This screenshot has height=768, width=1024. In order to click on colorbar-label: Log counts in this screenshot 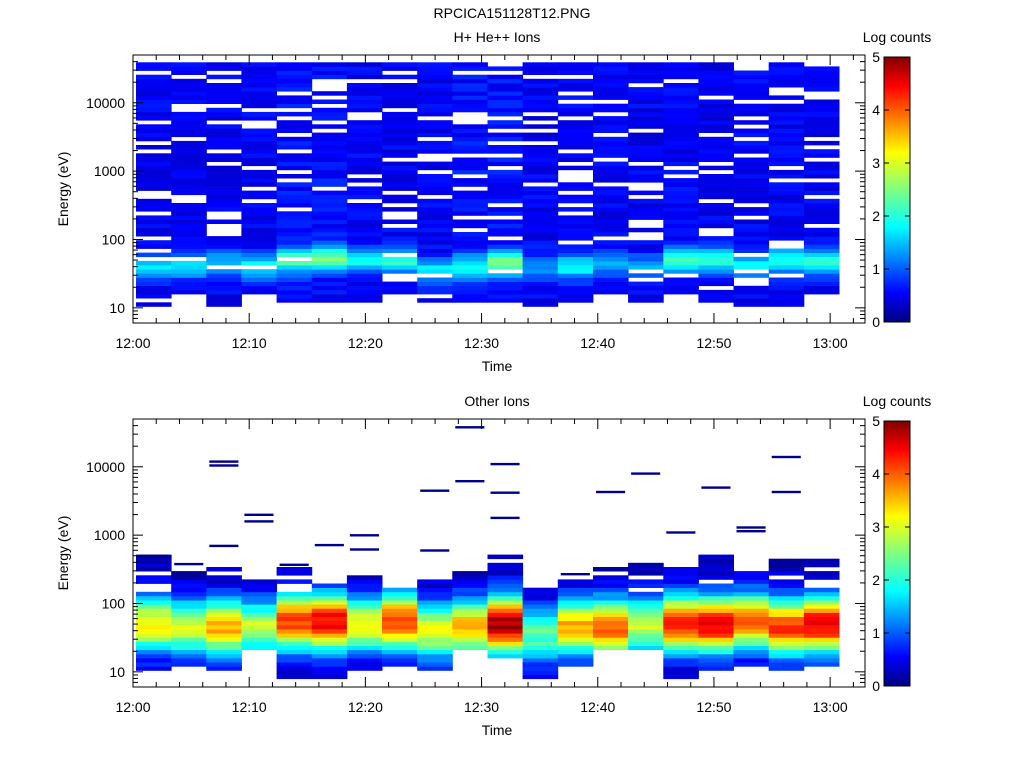, I will do `click(897, 37)`.